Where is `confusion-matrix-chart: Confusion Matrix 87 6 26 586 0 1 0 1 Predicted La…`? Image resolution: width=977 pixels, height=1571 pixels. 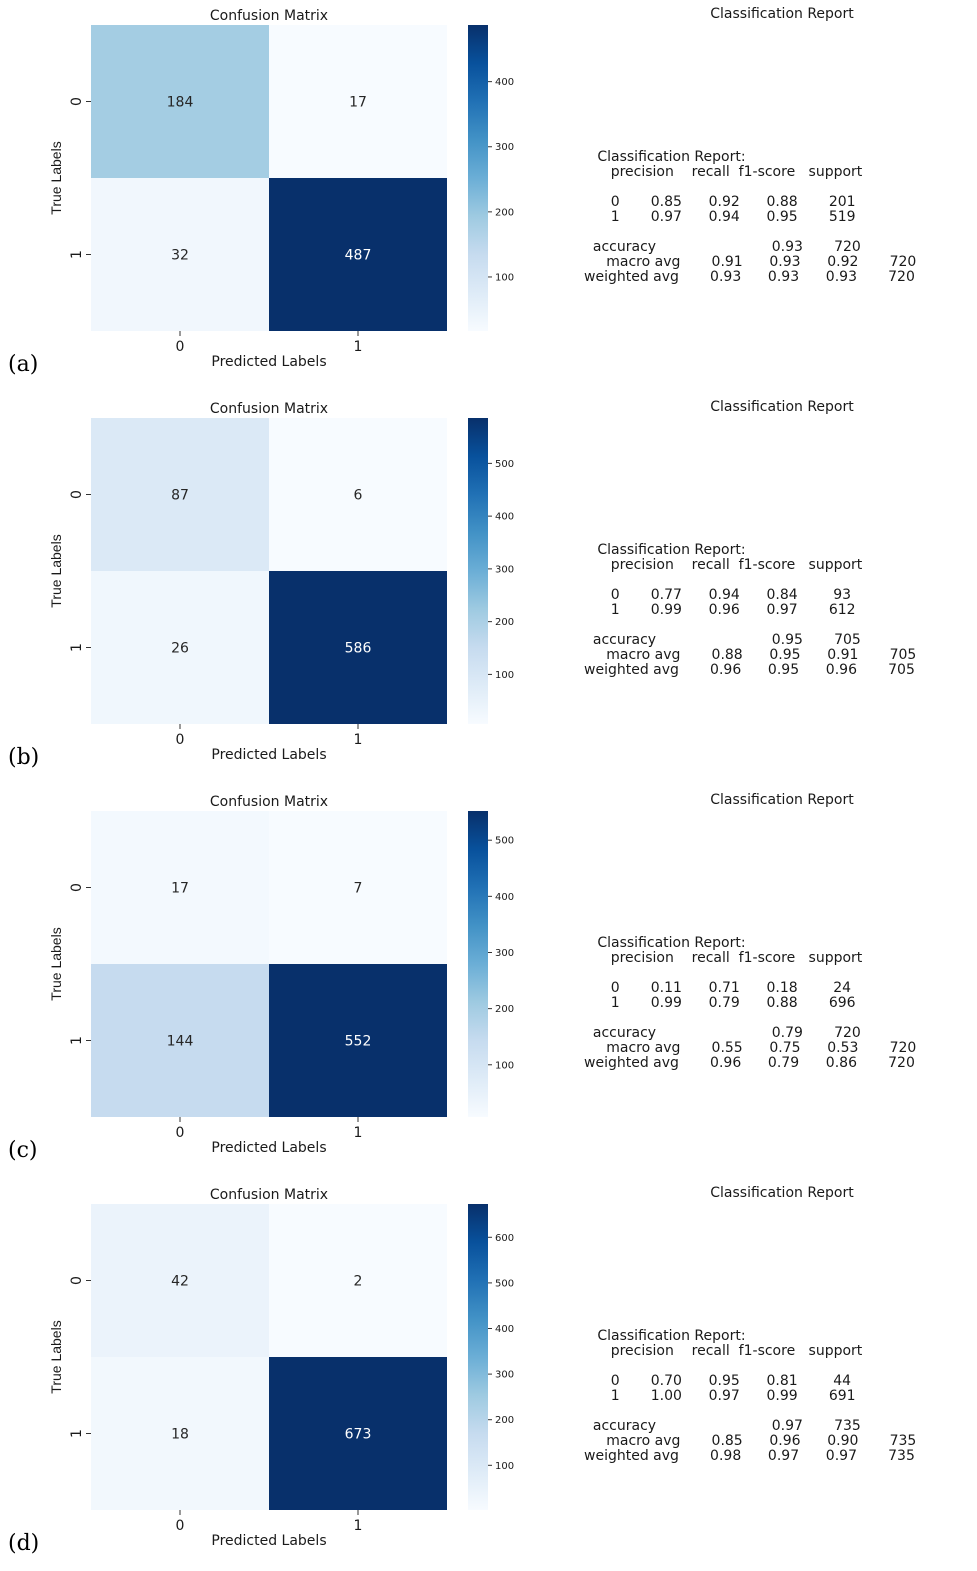
confusion-matrix-chart: Confusion Matrix 87 6 26 586 0 1 0 1 Predicted La… is located at coordinates (281, 582).